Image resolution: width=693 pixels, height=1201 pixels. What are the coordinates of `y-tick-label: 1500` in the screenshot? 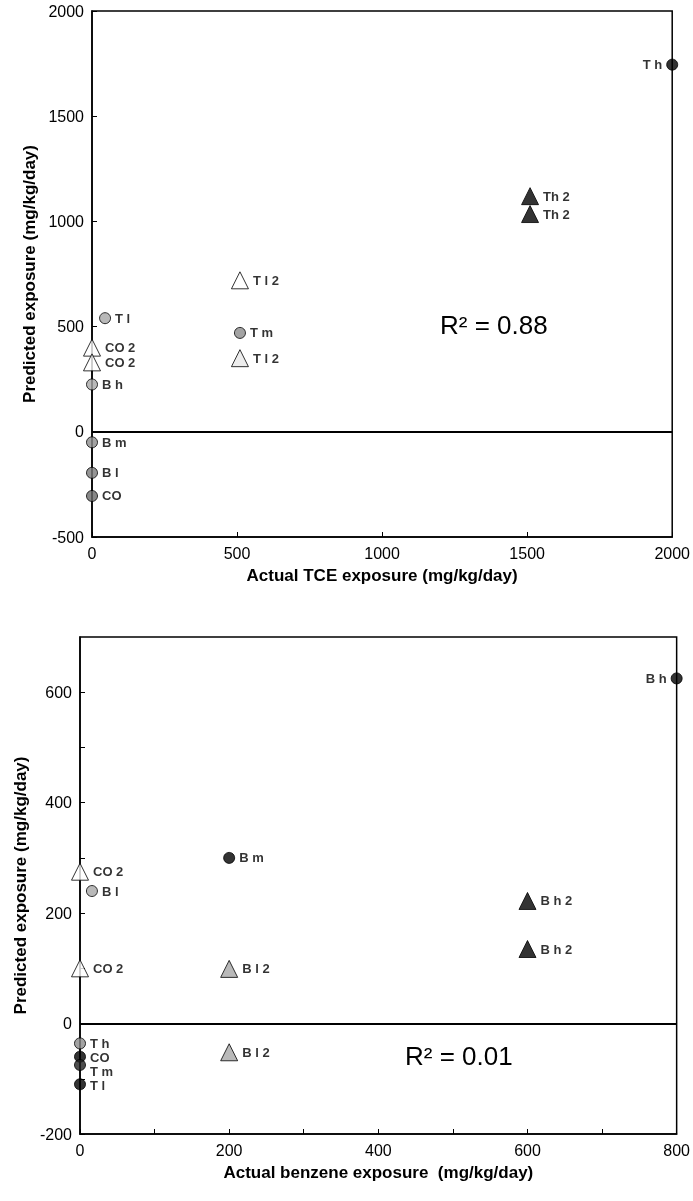 It's located at (66, 116).